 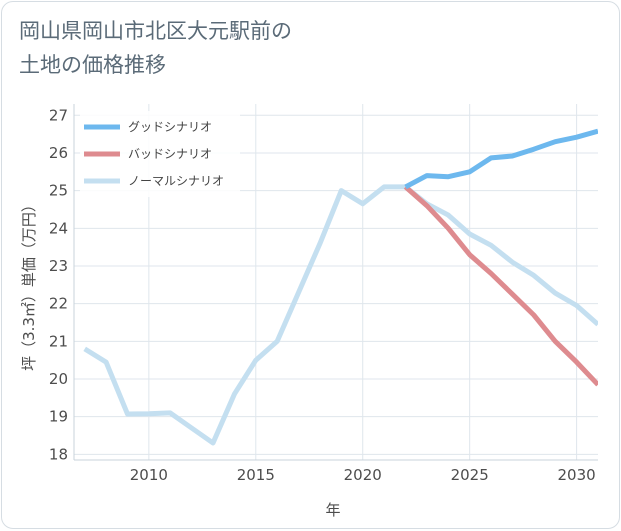 What do you see at coordinates (332, 510) in the screenshot?
I see `x-axis-title: 年` at bounding box center [332, 510].